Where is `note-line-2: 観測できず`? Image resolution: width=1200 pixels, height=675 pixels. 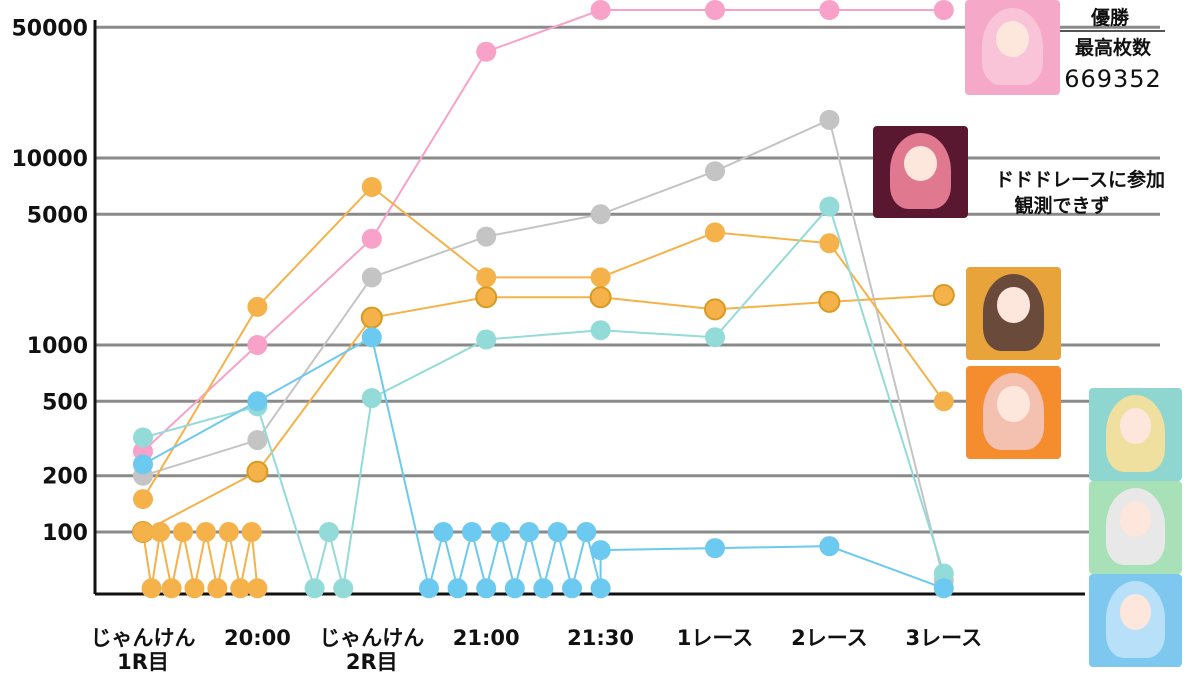
note-line-2: 観測できず is located at coordinates (1061, 205).